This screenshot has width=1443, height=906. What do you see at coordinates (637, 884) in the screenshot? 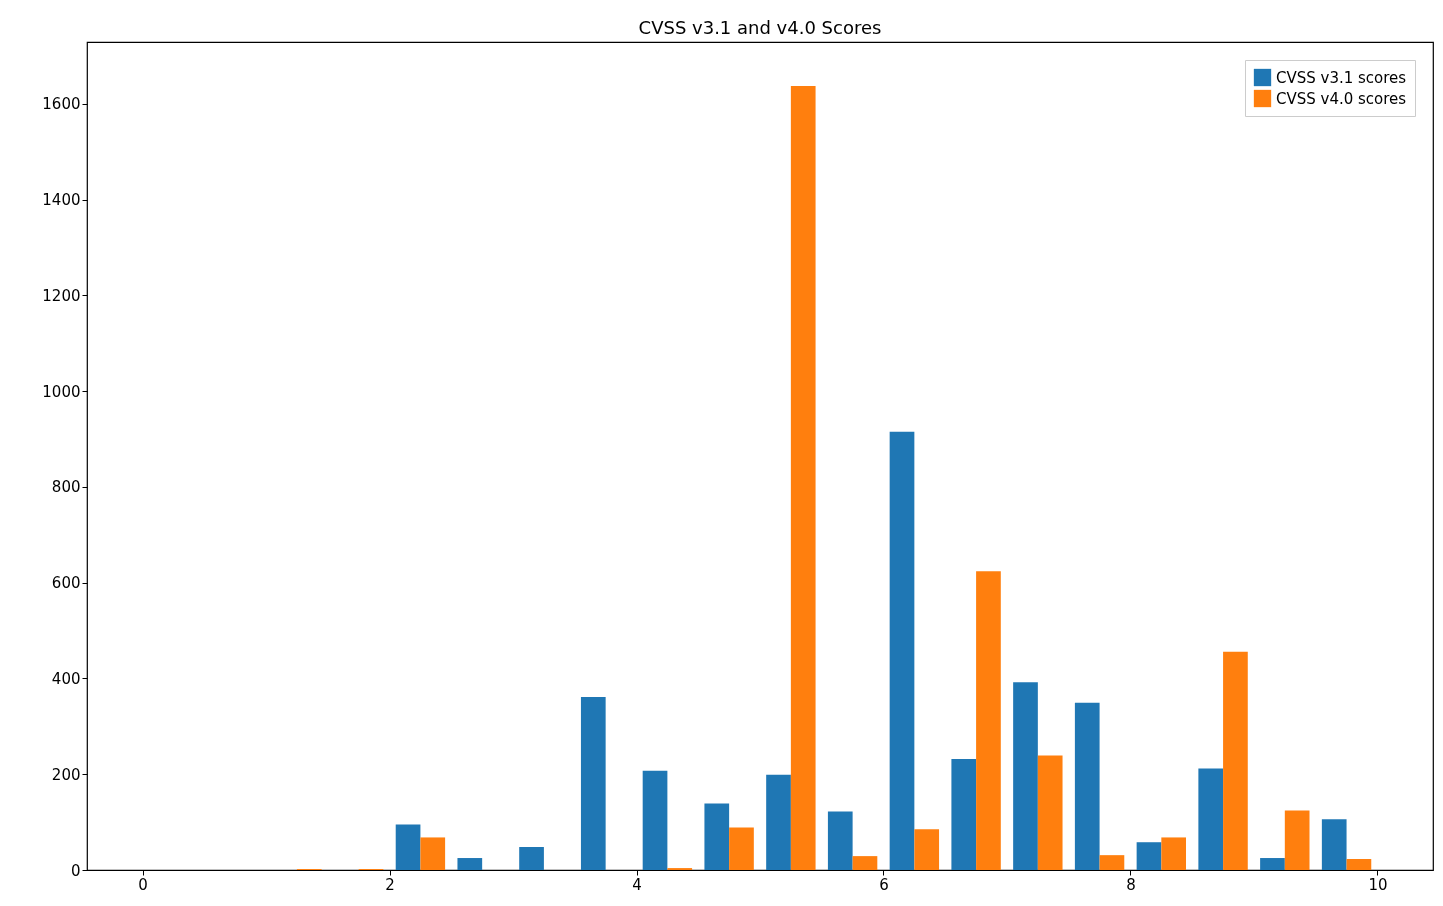
I see `x-tick-label: 4` at bounding box center [637, 884].